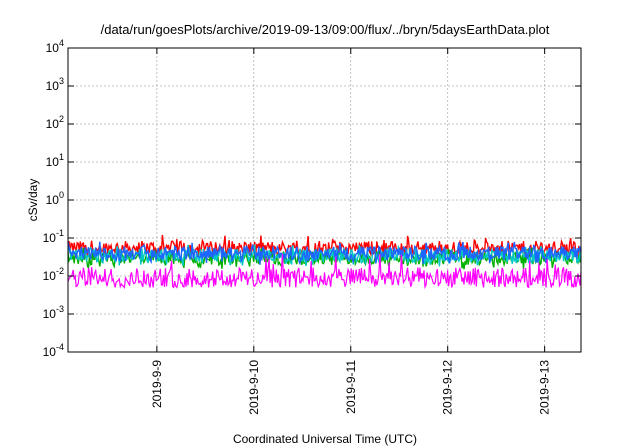 This screenshot has width=640, height=448. I want to click on y-tick-label: 10⁰, so click(55, 198).